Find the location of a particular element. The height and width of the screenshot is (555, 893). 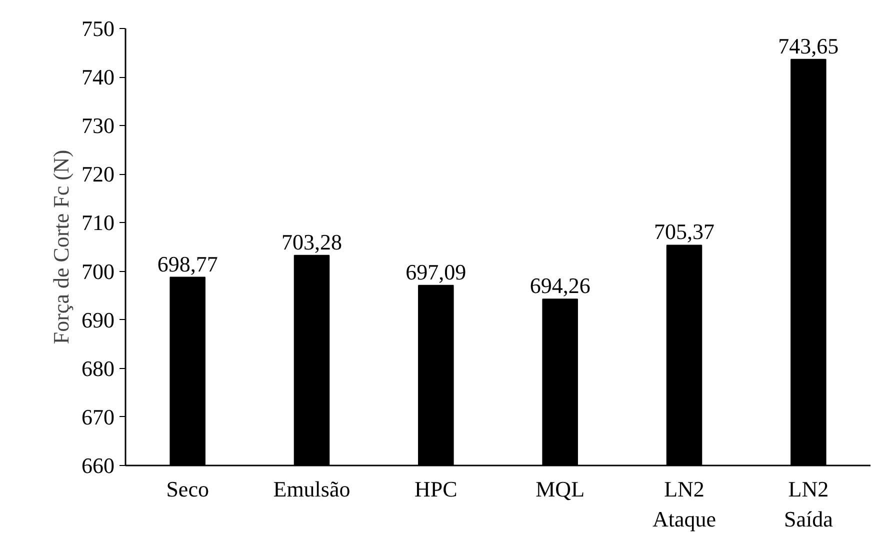

x-tick-label: LN2 Saída is located at coordinates (809, 504).